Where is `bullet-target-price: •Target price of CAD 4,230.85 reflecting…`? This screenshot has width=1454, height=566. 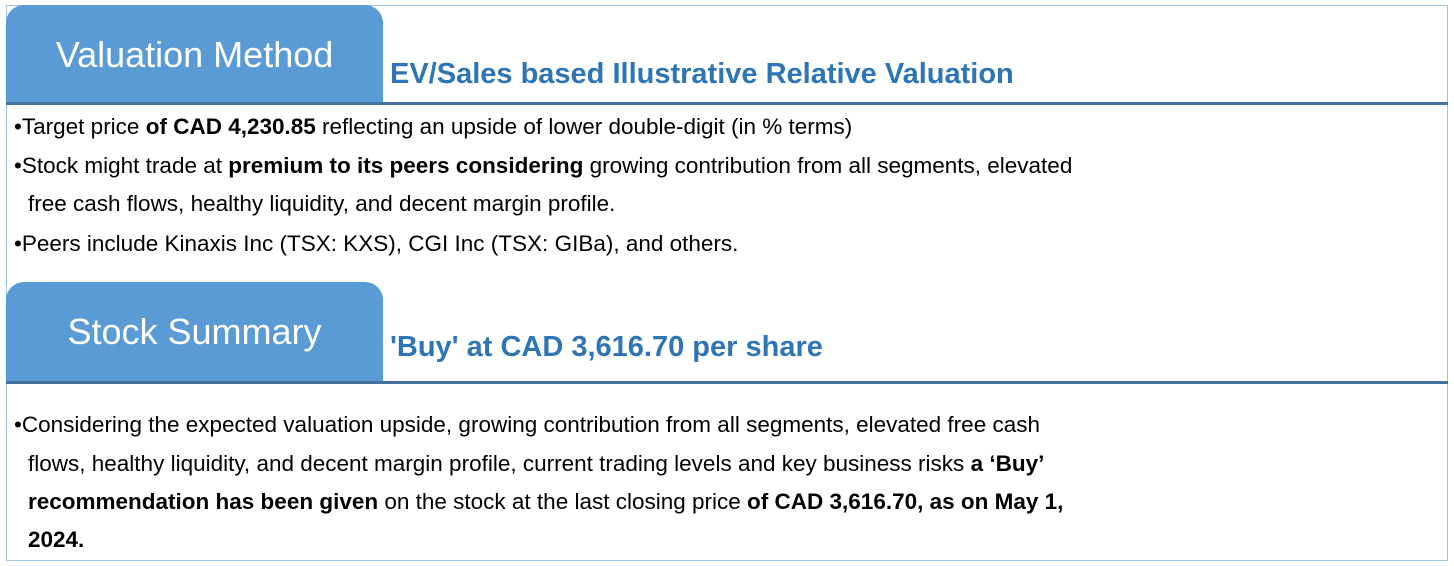 bullet-target-price: •Target price of CAD 4,230.85 reflecting… is located at coordinates (433, 126).